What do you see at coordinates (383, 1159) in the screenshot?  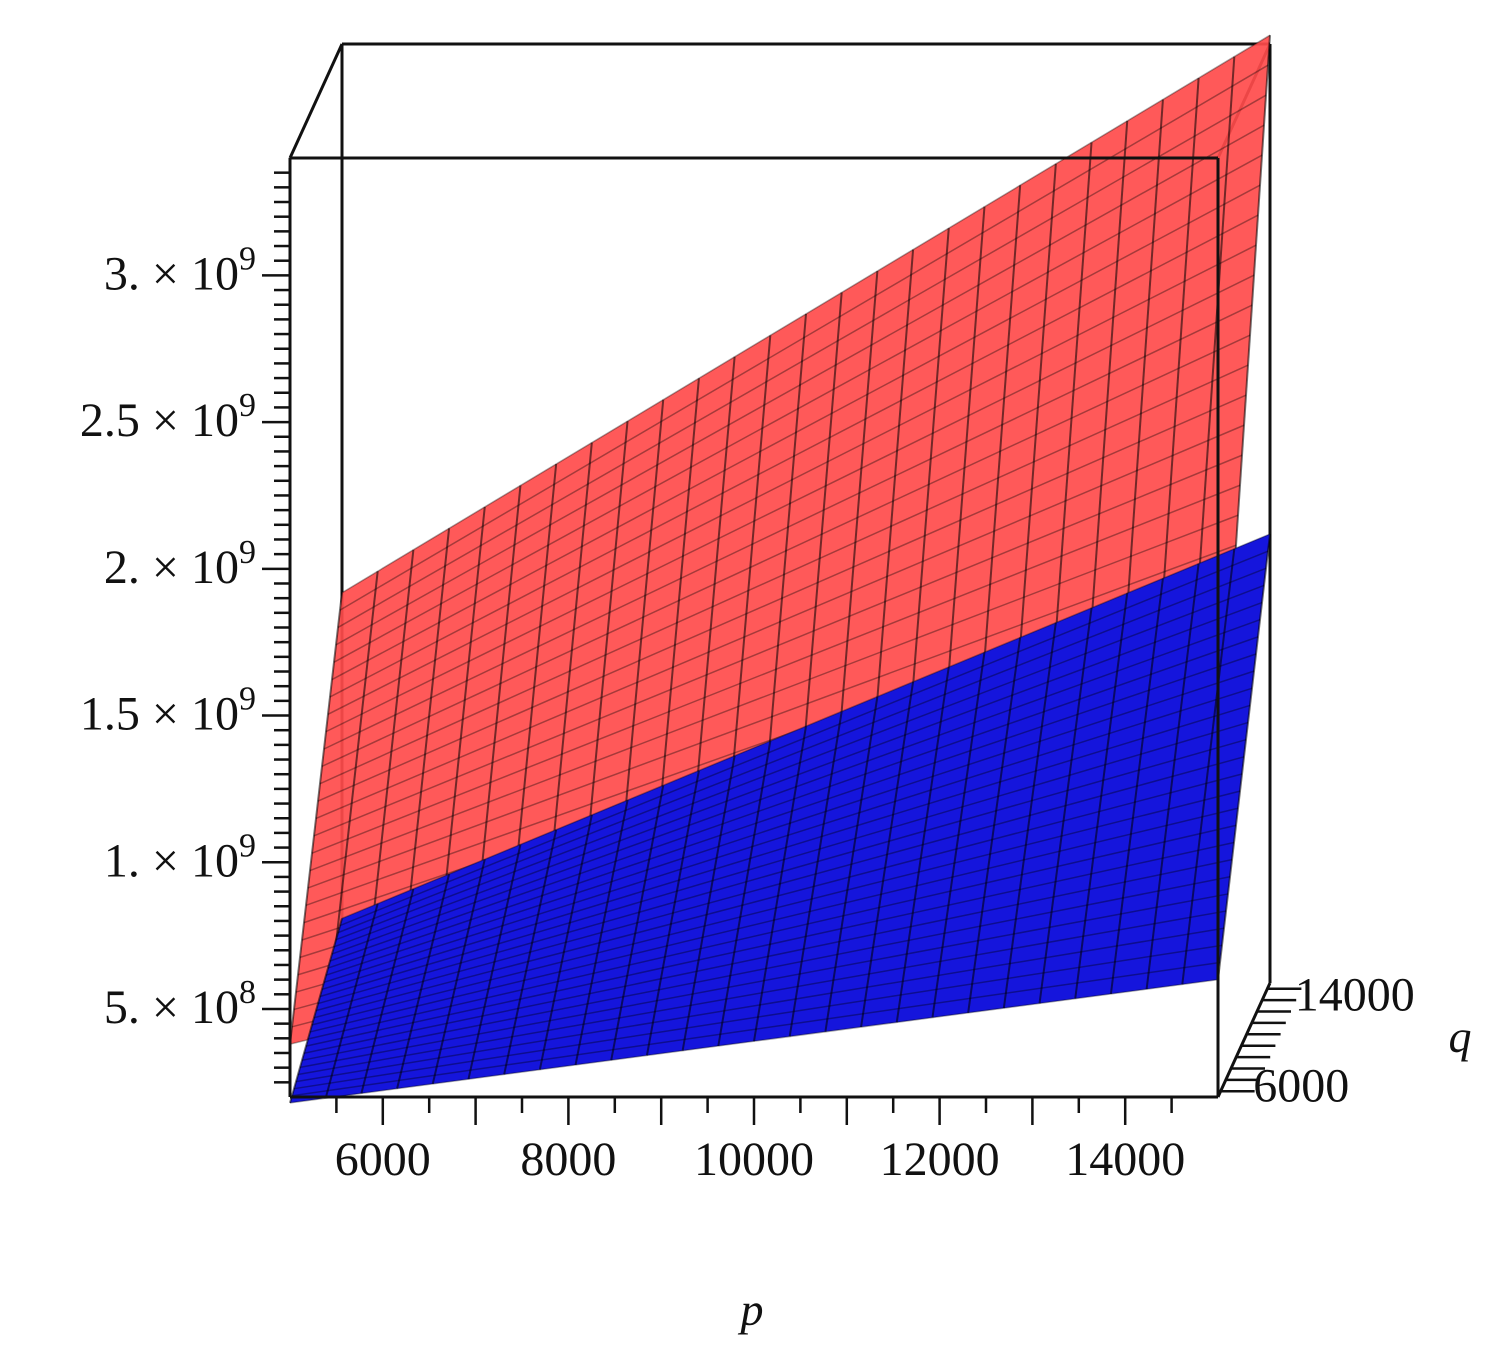 I see `x-tick-label: 6000` at bounding box center [383, 1159].